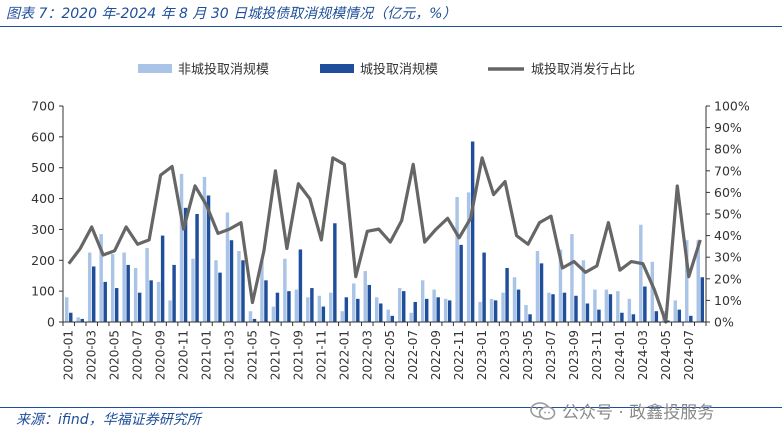 This screenshot has height=438, width=782. Describe the element at coordinates (337, 68) in the screenshot. I see `legend-city-swatch` at that location.